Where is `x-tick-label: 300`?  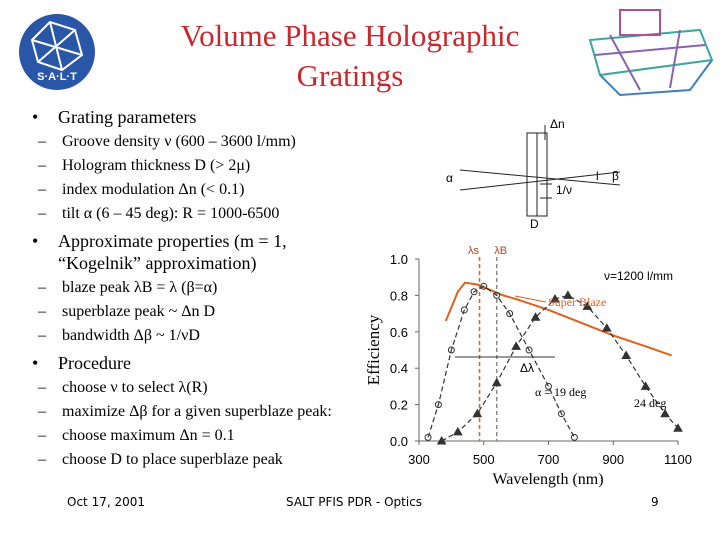
x-tick-label: 300 is located at coordinates (419, 459).